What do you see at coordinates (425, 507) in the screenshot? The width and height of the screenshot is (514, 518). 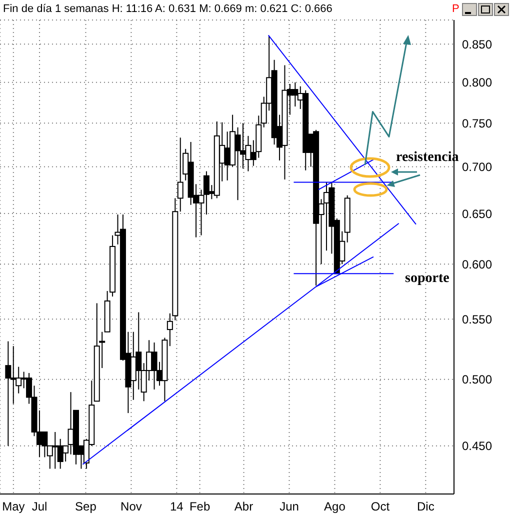 I see `x-tick-label: Dic` at bounding box center [425, 507].